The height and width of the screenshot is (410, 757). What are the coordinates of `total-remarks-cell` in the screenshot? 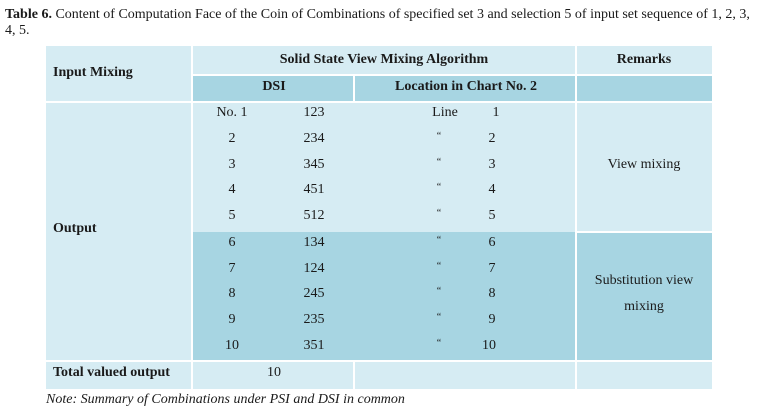 It's located at (644, 375).